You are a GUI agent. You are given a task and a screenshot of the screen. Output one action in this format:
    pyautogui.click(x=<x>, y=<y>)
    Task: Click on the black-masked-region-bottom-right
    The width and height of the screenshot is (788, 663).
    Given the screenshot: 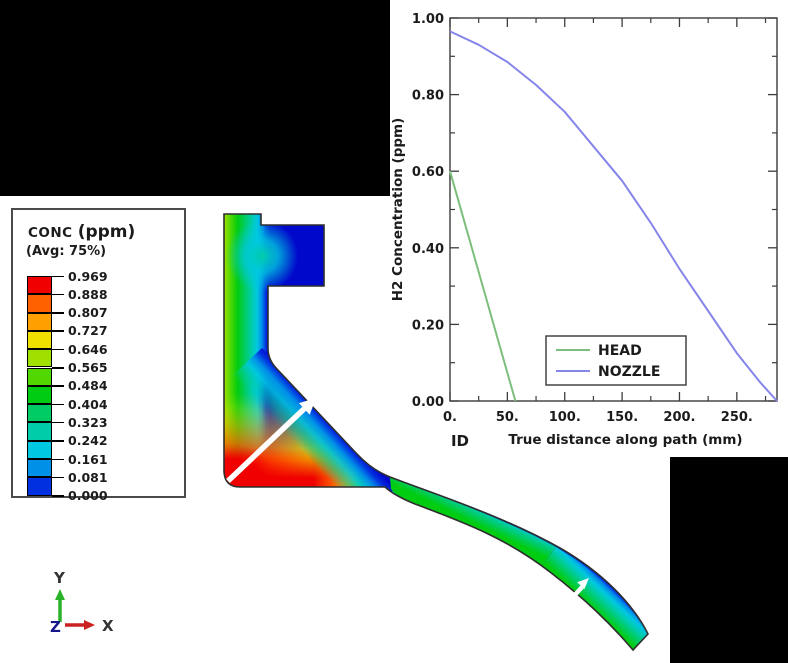 What is the action you would take?
    pyautogui.click(x=729, y=560)
    